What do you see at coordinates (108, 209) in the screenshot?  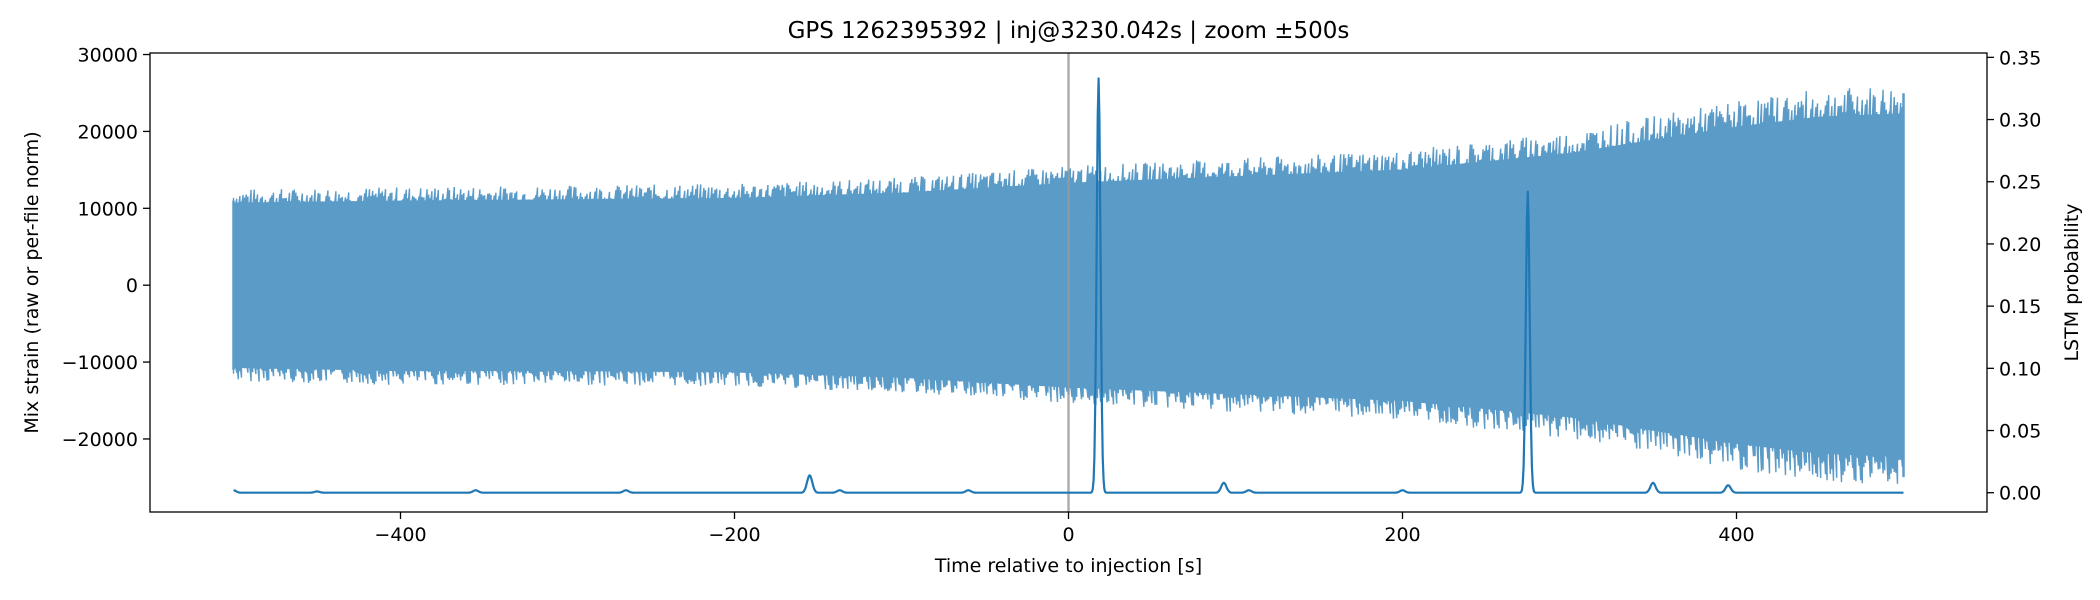 I see `y-tick-label: 10000` at bounding box center [108, 209].